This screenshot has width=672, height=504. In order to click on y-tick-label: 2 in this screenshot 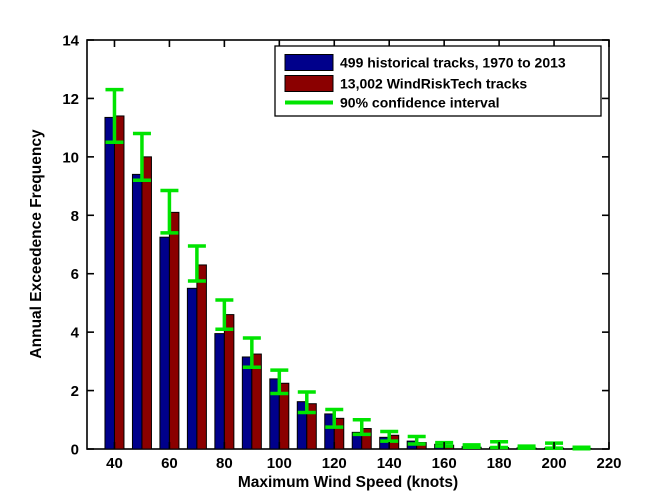, I will do `click(75, 391)`.